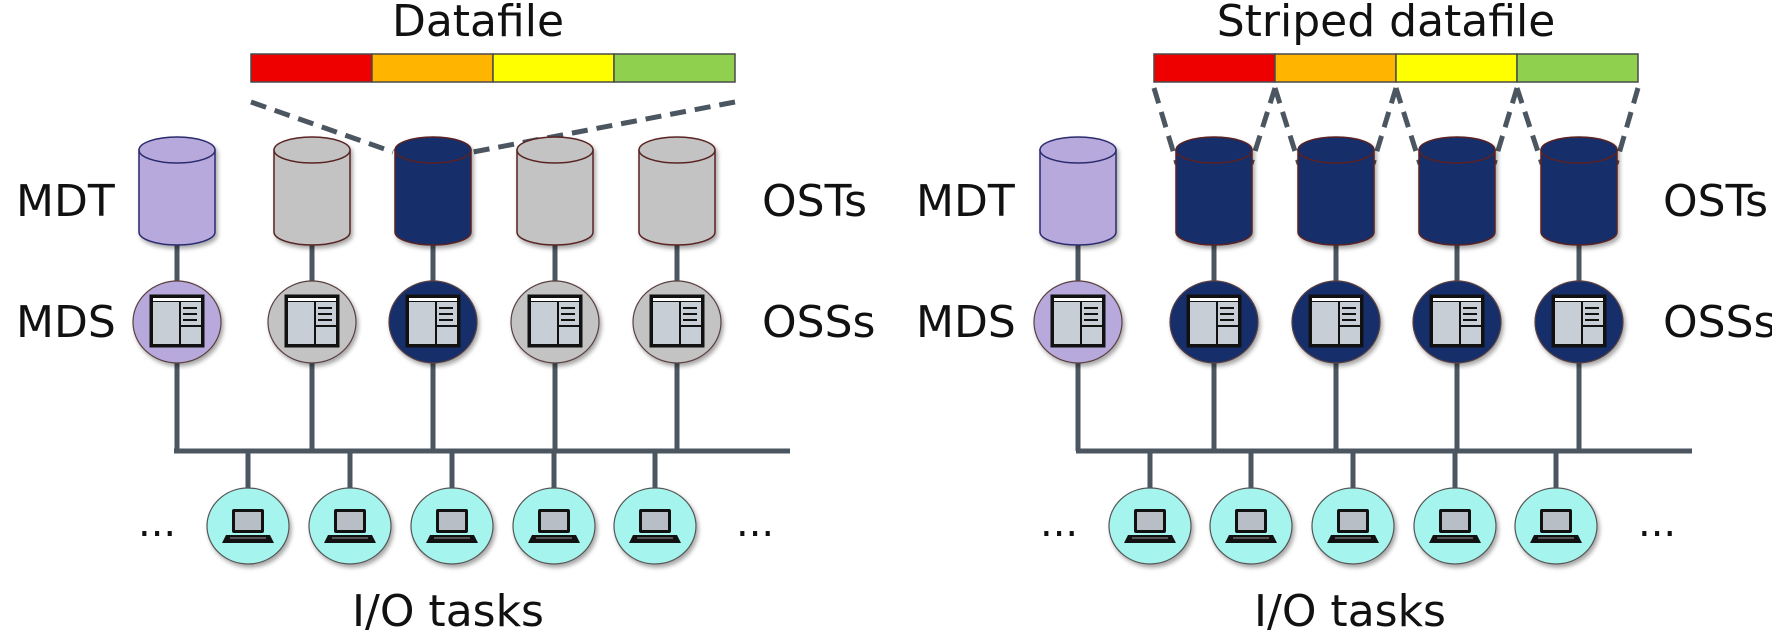 The height and width of the screenshot is (636, 1772). Describe the element at coordinates (478, 23) in the screenshot. I see `panel-title: Datafile` at that location.